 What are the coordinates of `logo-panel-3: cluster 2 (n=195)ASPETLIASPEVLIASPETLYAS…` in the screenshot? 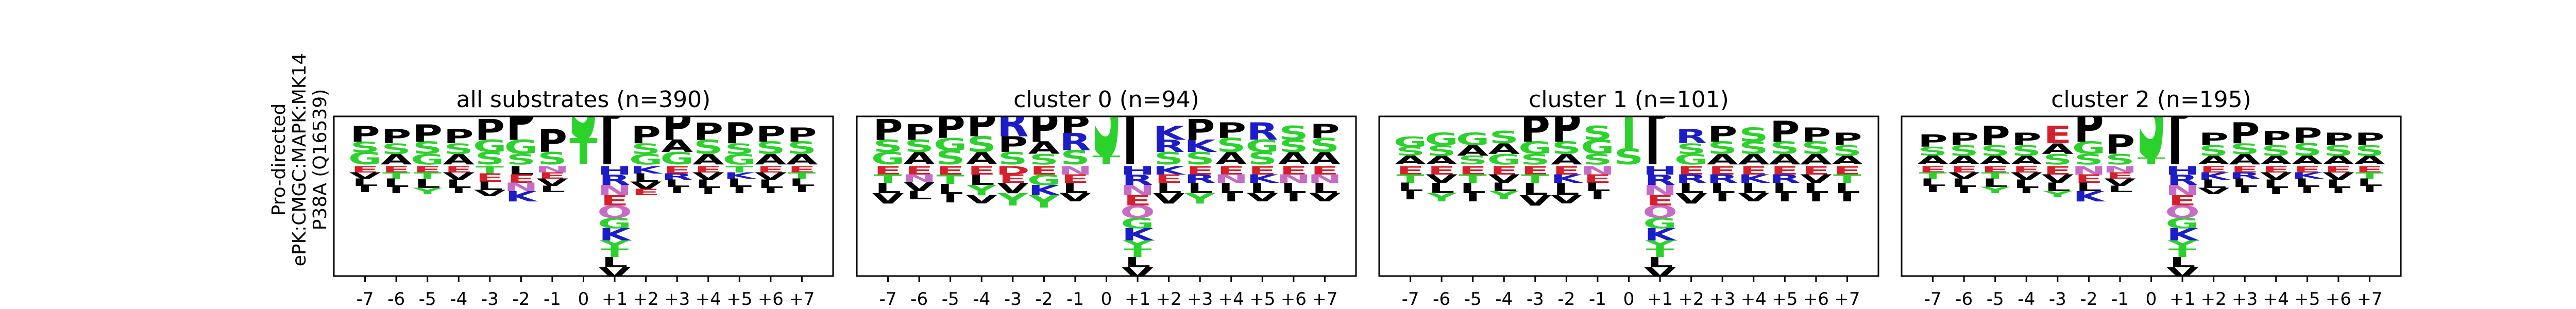 It's located at (2151, 198).